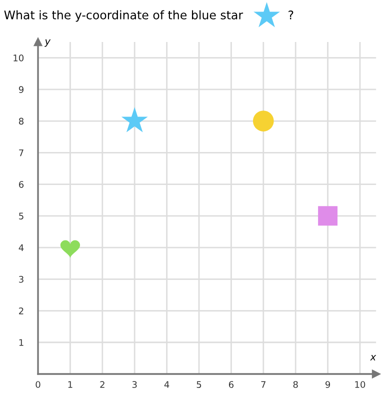 The height and width of the screenshot is (400, 382). What do you see at coordinates (360, 384) in the screenshot?
I see `x-tick-label: 10` at bounding box center [360, 384].